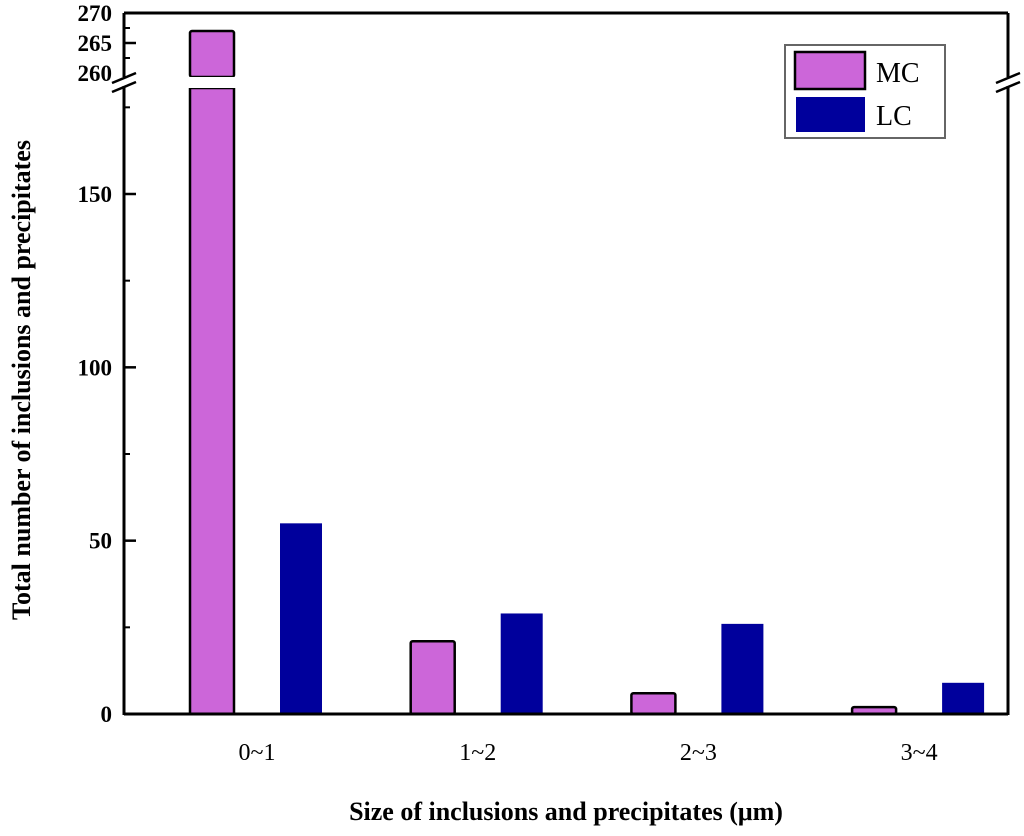 The height and width of the screenshot is (836, 1024). What do you see at coordinates (95, 194) in the screenshot?
I see `y-tick-label: 150` at bounding box center [95, 194].